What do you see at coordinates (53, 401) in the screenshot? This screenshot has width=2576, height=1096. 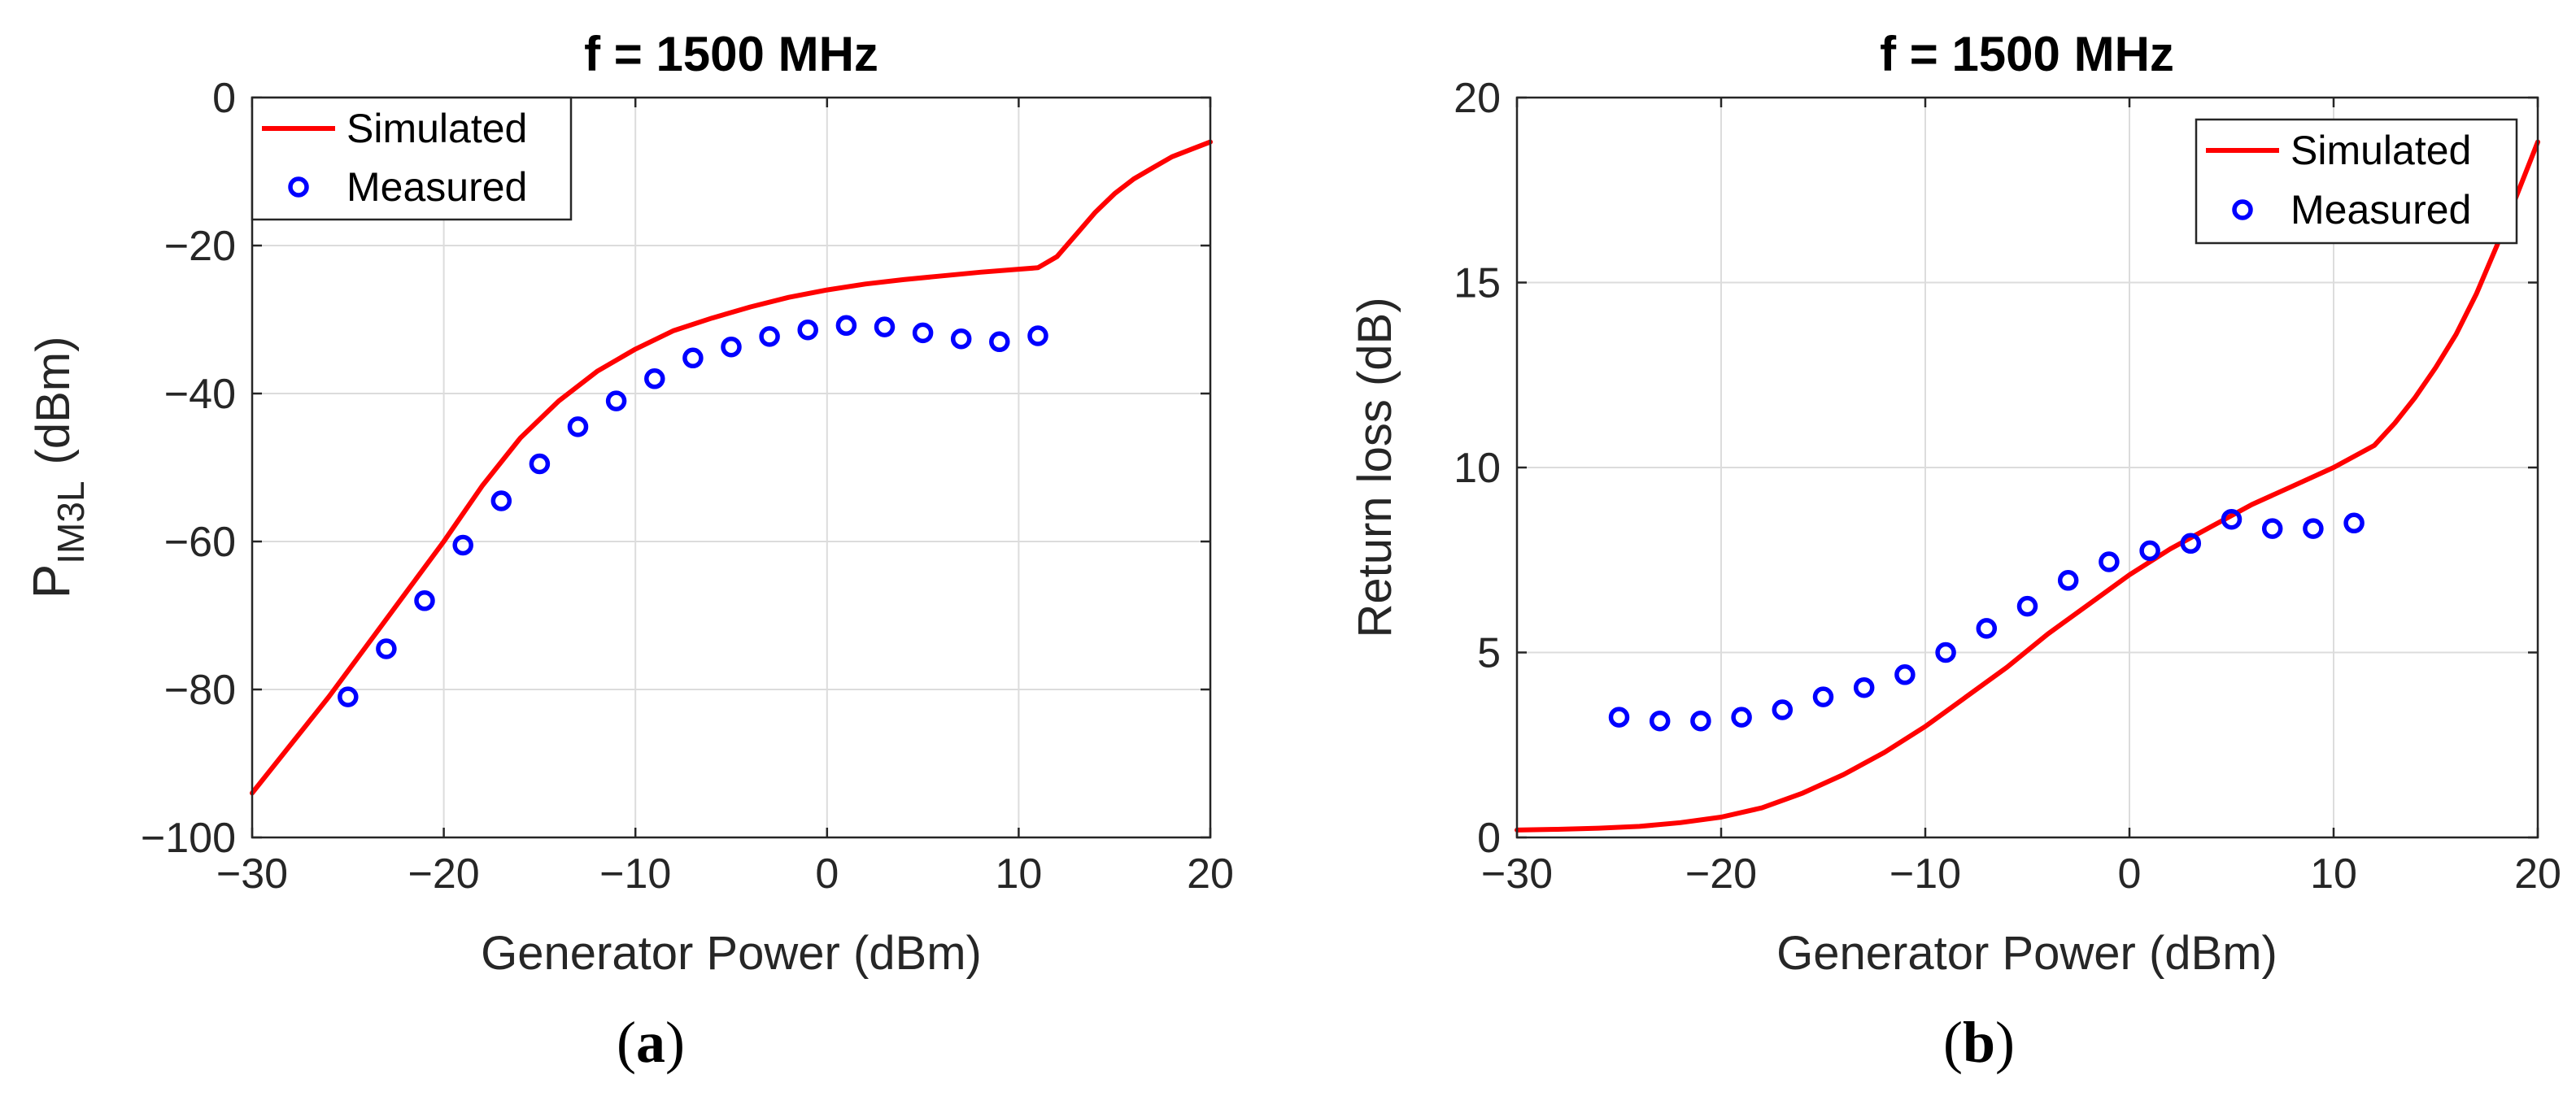 I see `y-axis-label-unit-a: (dBm)` at bounding box center [53, 401].